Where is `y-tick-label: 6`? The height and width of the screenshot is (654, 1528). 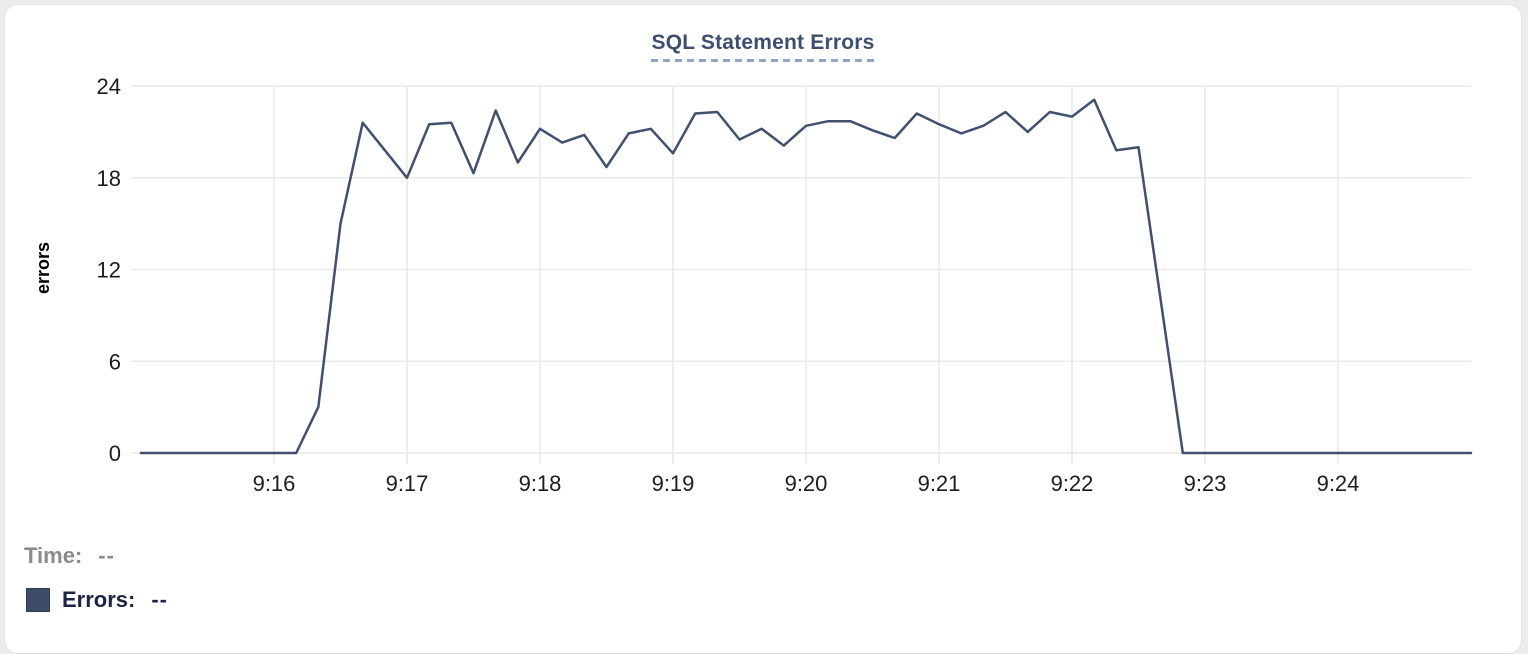
y-tick-label: 6 is located at coordinates (115, 361).